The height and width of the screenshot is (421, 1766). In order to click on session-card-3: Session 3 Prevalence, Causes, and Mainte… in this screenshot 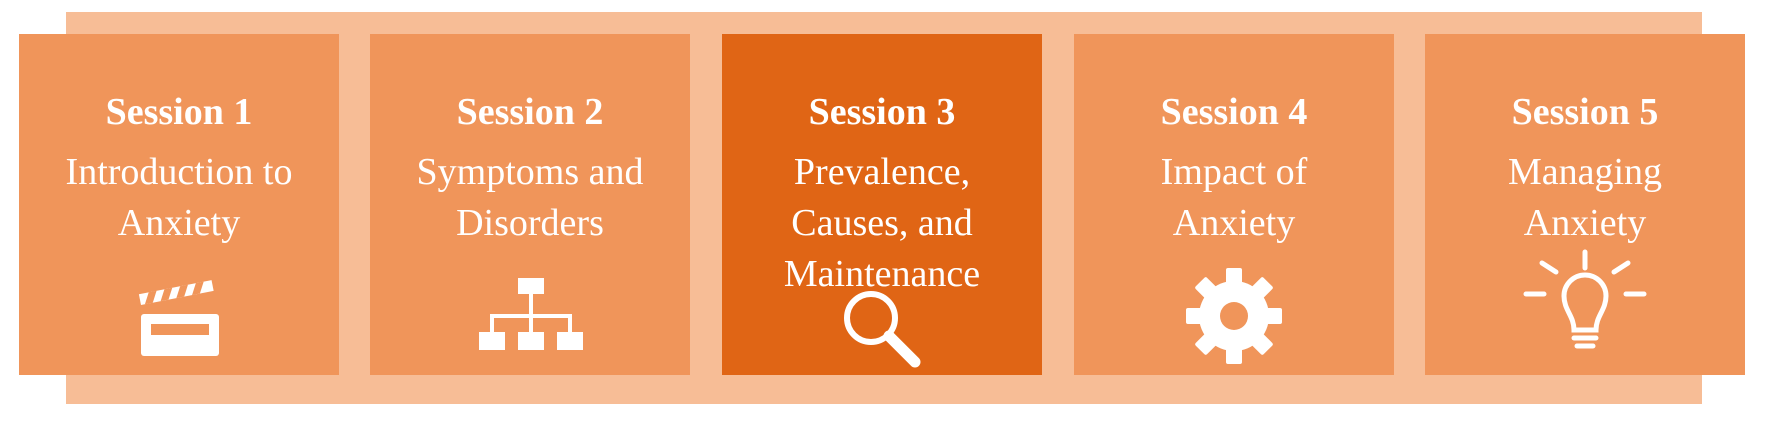, I will do `click(882, 204)`.